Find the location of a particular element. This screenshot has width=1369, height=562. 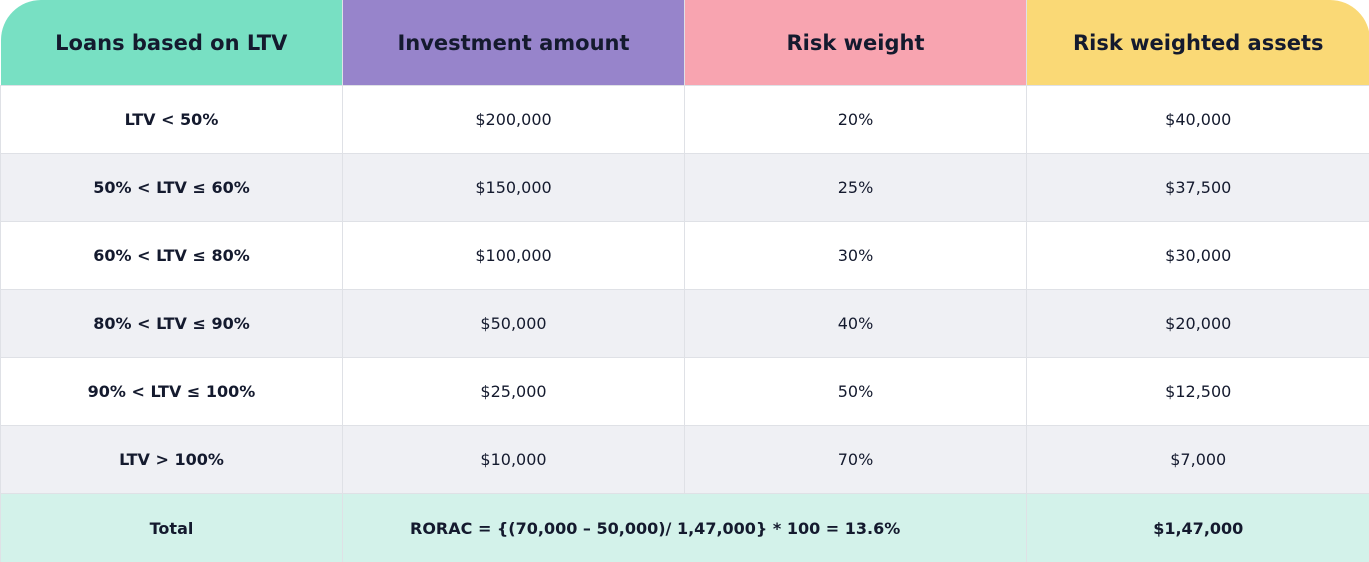

table-row: LTV < 50% $200,000 20% $40,000 is located at coordinates (685, 120).